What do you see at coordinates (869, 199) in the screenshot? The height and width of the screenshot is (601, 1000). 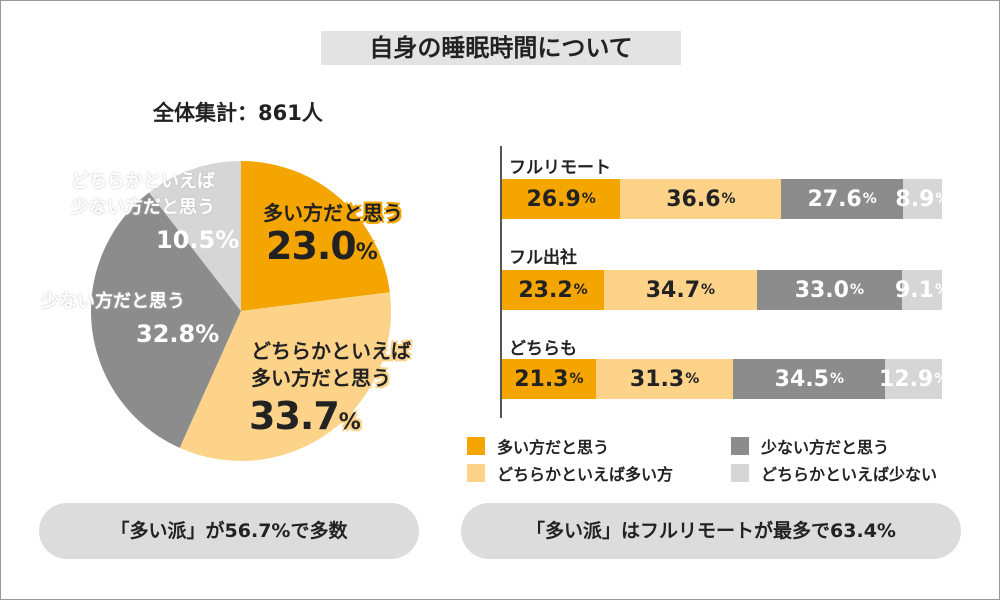 I see `bar-value-unit-0-2: %` at bounding box center [869, 199].